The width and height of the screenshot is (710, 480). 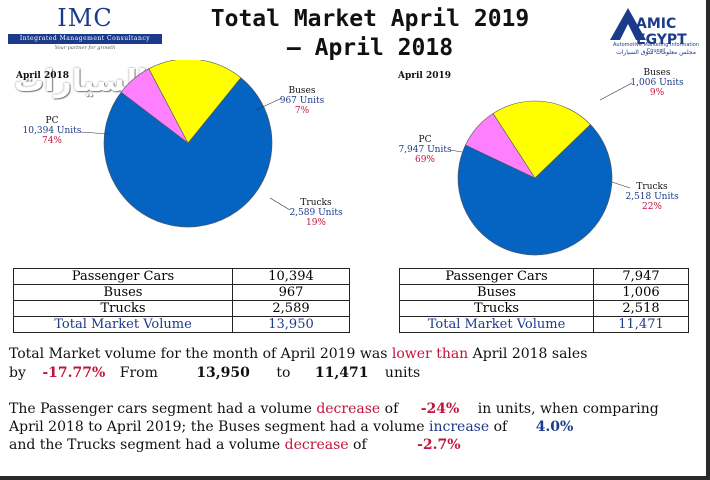 What do you see at coordinates (661, 40) in the screenshot?
I see `amic-logo-line2: EGYPT` at bounding box center [661, 40].